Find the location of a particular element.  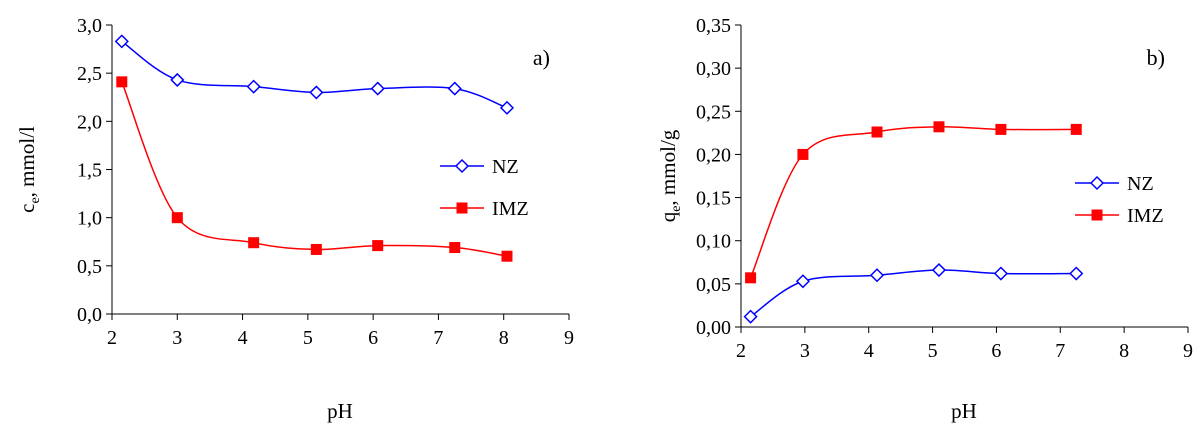

legend-label-nz-b: NZ is located at coordinates (1140, 184).